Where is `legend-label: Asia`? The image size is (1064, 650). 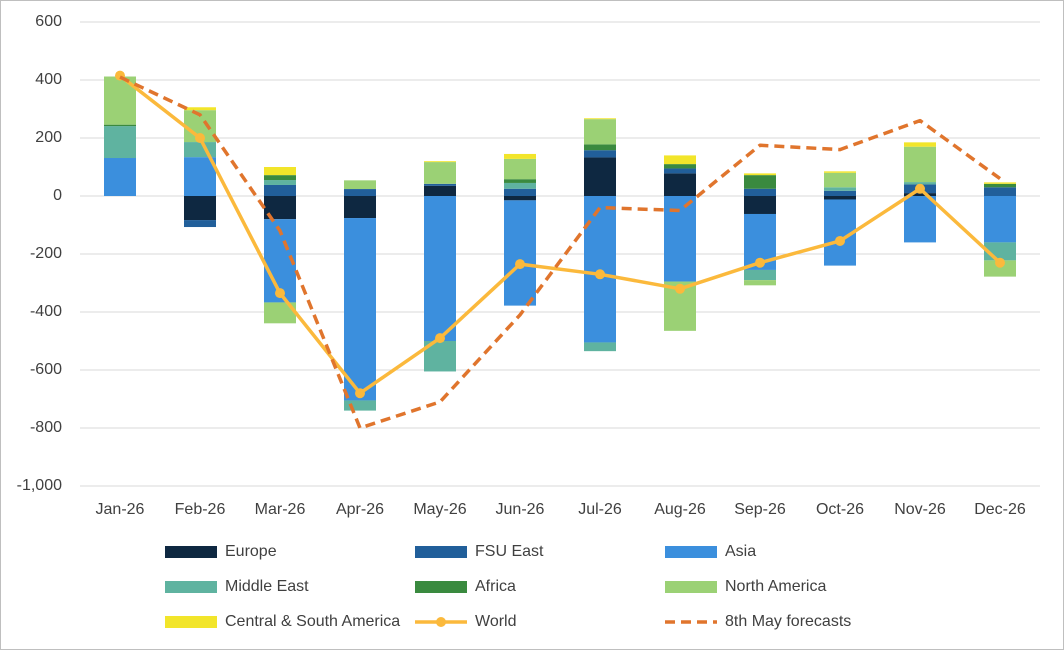
legend-label: Asia is located at coordinates (740, 551).